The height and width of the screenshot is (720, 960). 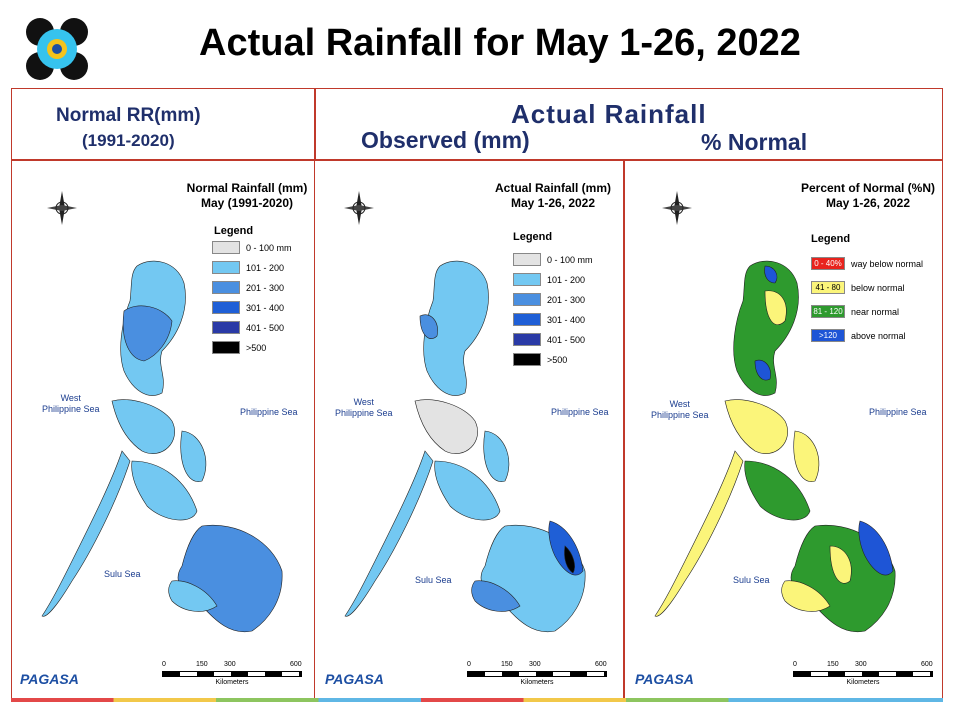 What do you see at coordinates (754, 142) in the screenshot?
I see `percent-header: % Normal` at bounding box center [754, 142].